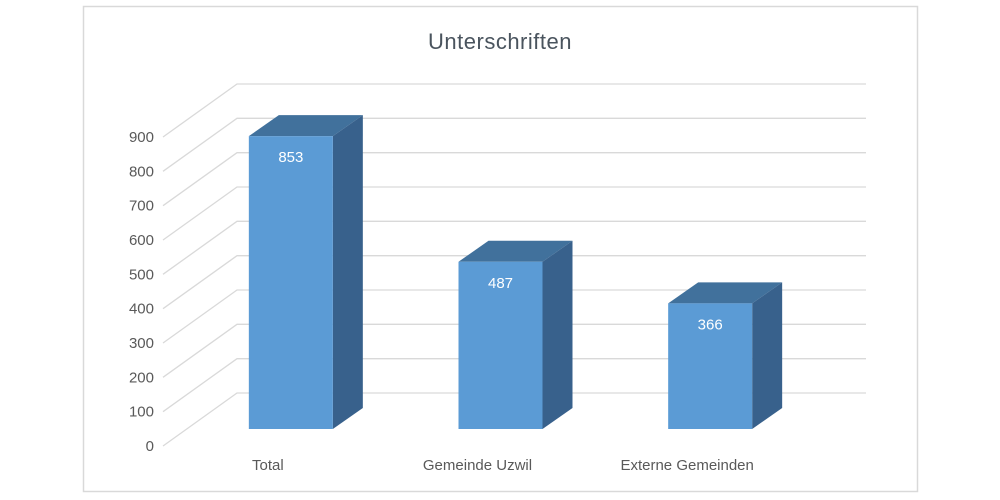 The image size is (1000, 500). What do you see at coordinates (141, 137) in the screenshot?
I see `y-tick-label-900: 900` at bounding box center [141, 137].